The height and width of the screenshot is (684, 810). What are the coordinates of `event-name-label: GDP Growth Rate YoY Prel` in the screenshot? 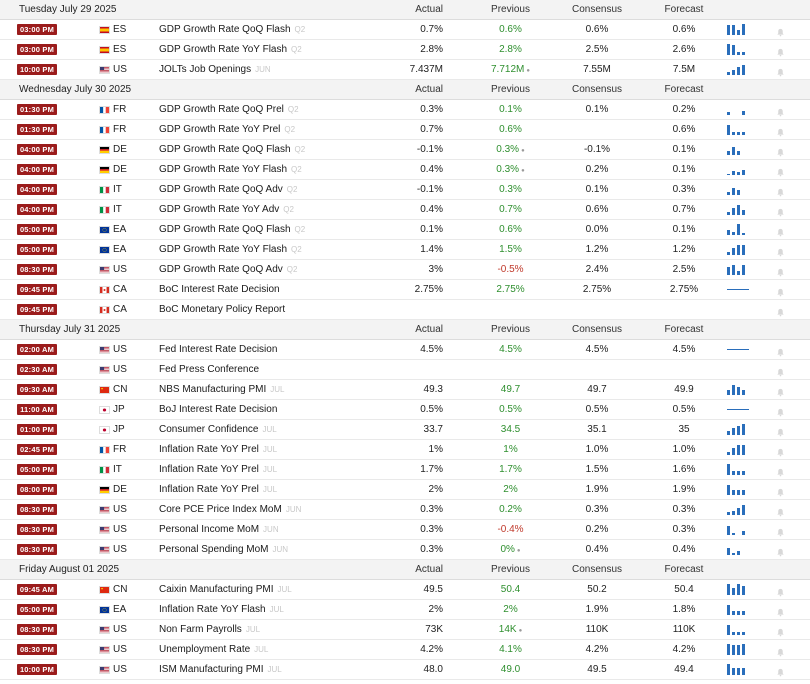 It's located at (220, 129).